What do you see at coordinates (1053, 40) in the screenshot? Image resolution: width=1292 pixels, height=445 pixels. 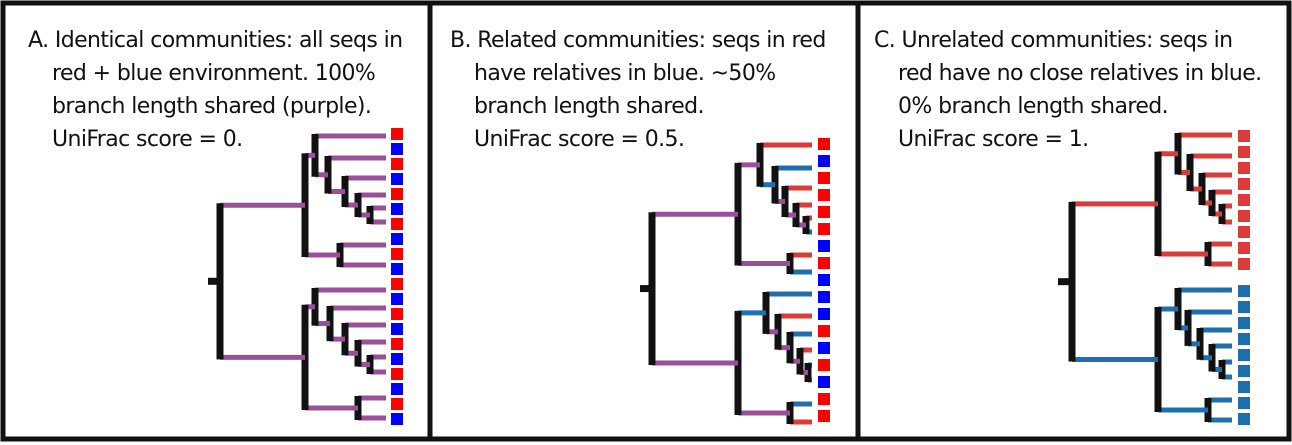 I see `panel-c-line-1: C. Unrelated communities: seqs in` at bounding box center [1053, 40].